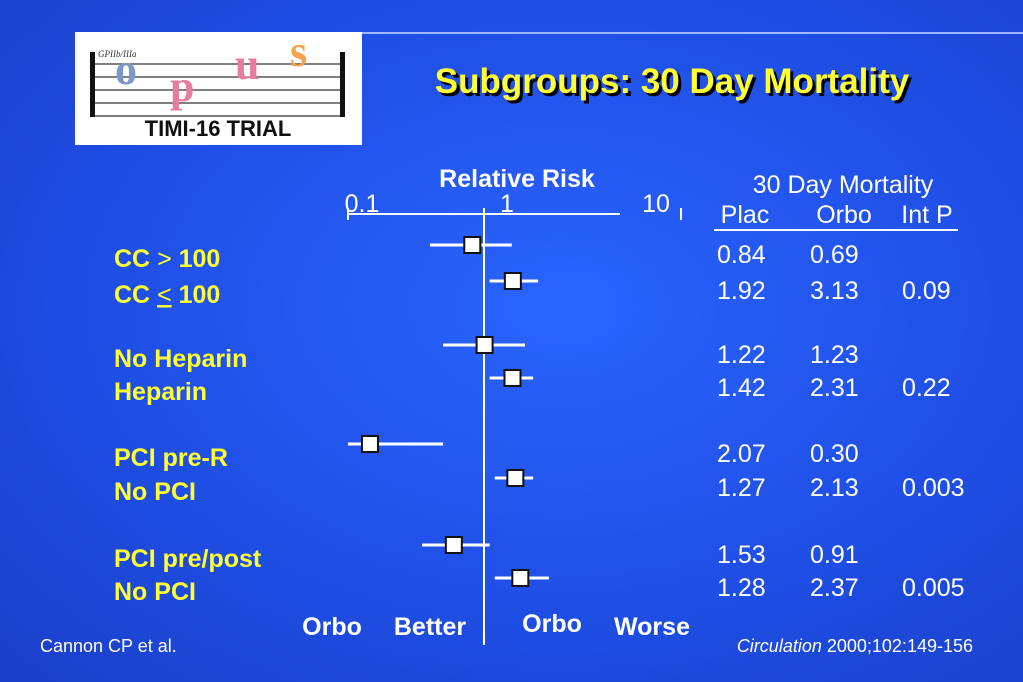 This screenshot has width=1023, height=682. What do you see at coordinates (362, 204) in the screenshot?
I see `tick-label-0.1: 0.1` at bounding box center [362, 204].